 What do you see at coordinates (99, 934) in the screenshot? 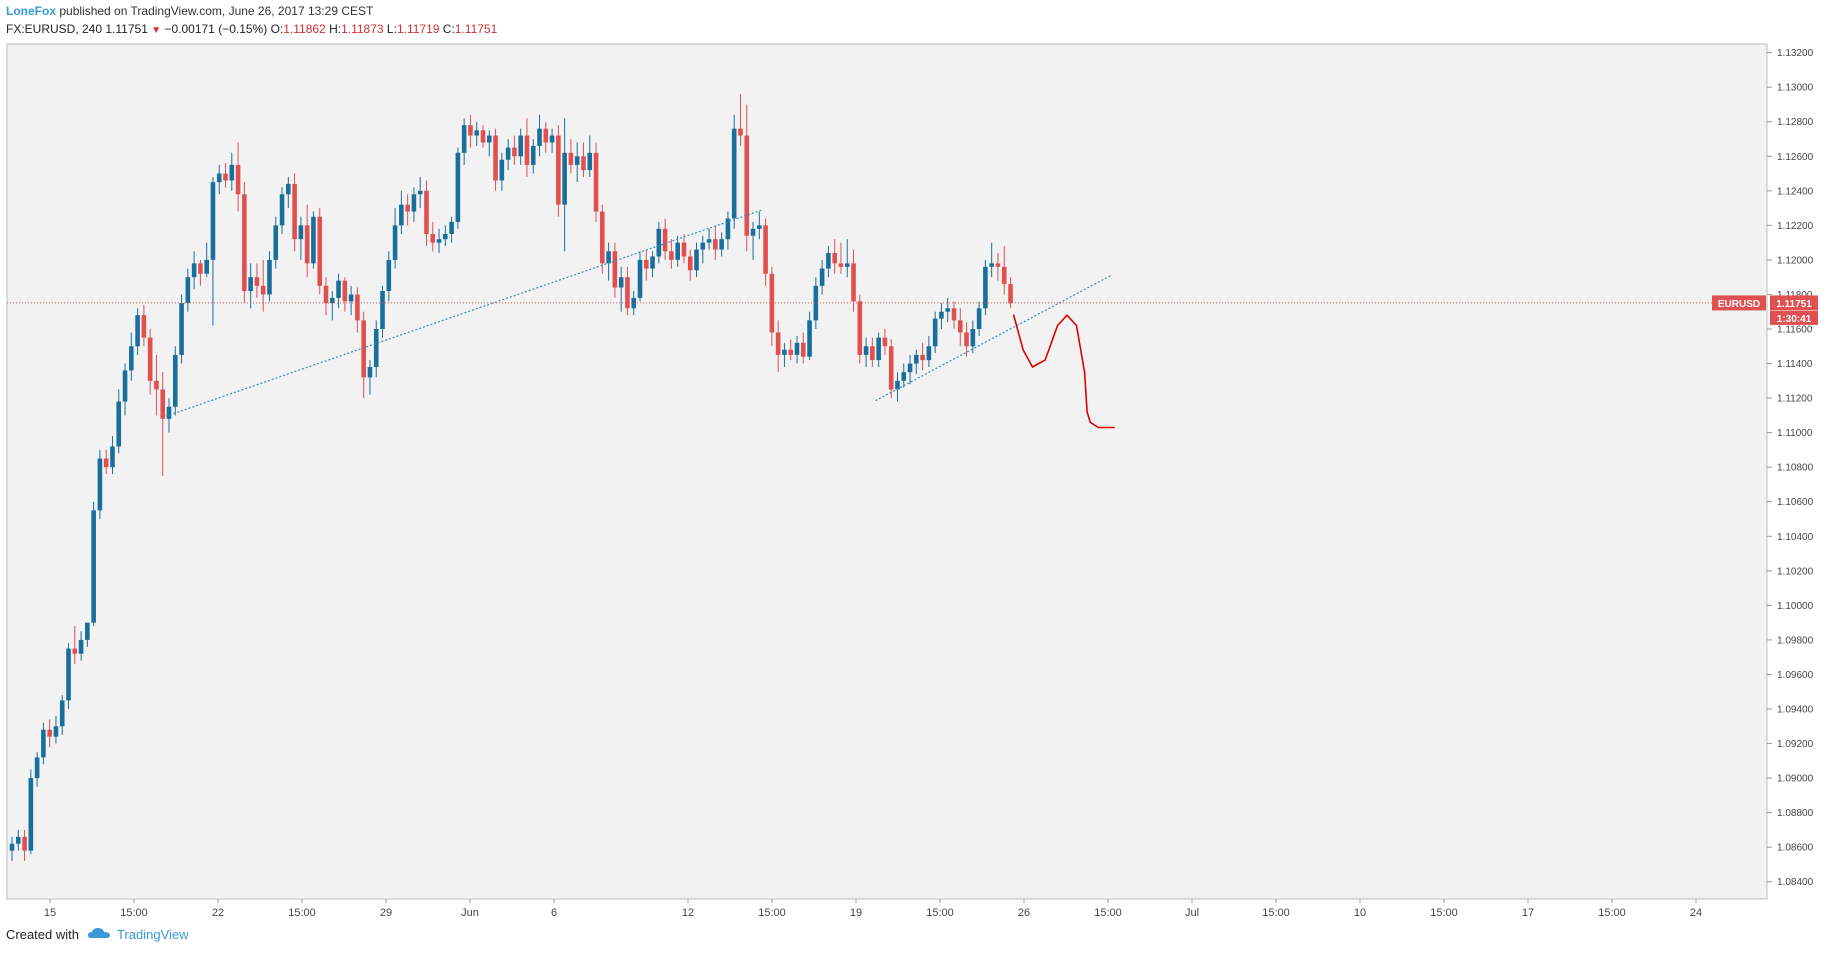
I see `tradingview-cloud-icon` at bounding box center [99, 934].